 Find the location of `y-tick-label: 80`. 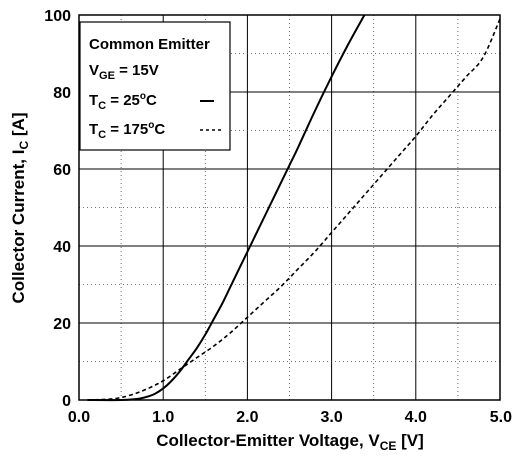

y-tick-label: 80 is located at coordinates (62, 93).